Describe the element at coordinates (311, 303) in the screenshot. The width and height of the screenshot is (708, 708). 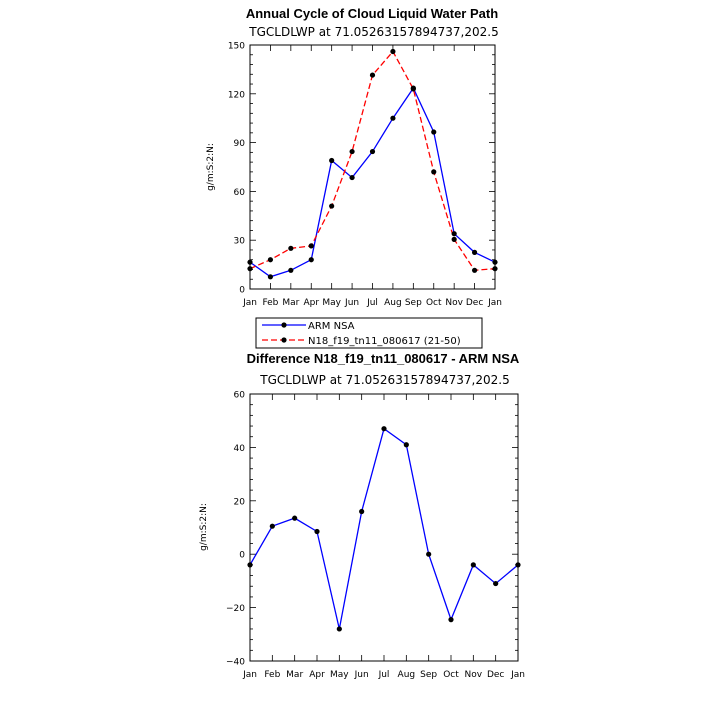
I see `chart1-xtick-label: Apr` at that location.